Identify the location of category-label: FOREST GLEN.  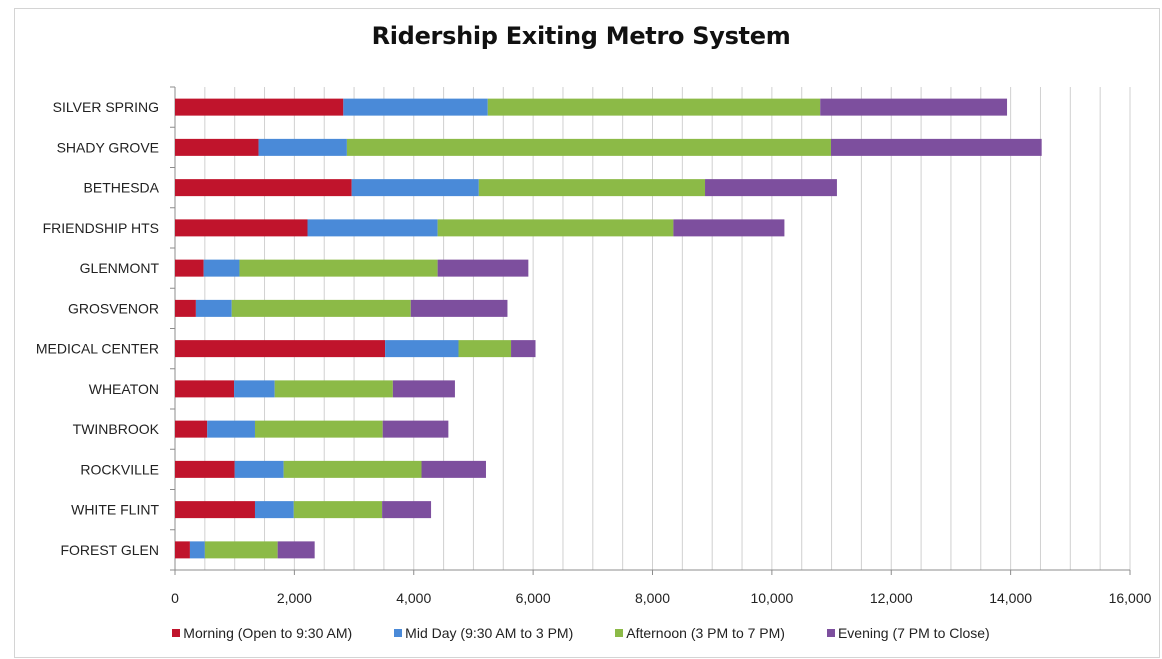
(109, 550).